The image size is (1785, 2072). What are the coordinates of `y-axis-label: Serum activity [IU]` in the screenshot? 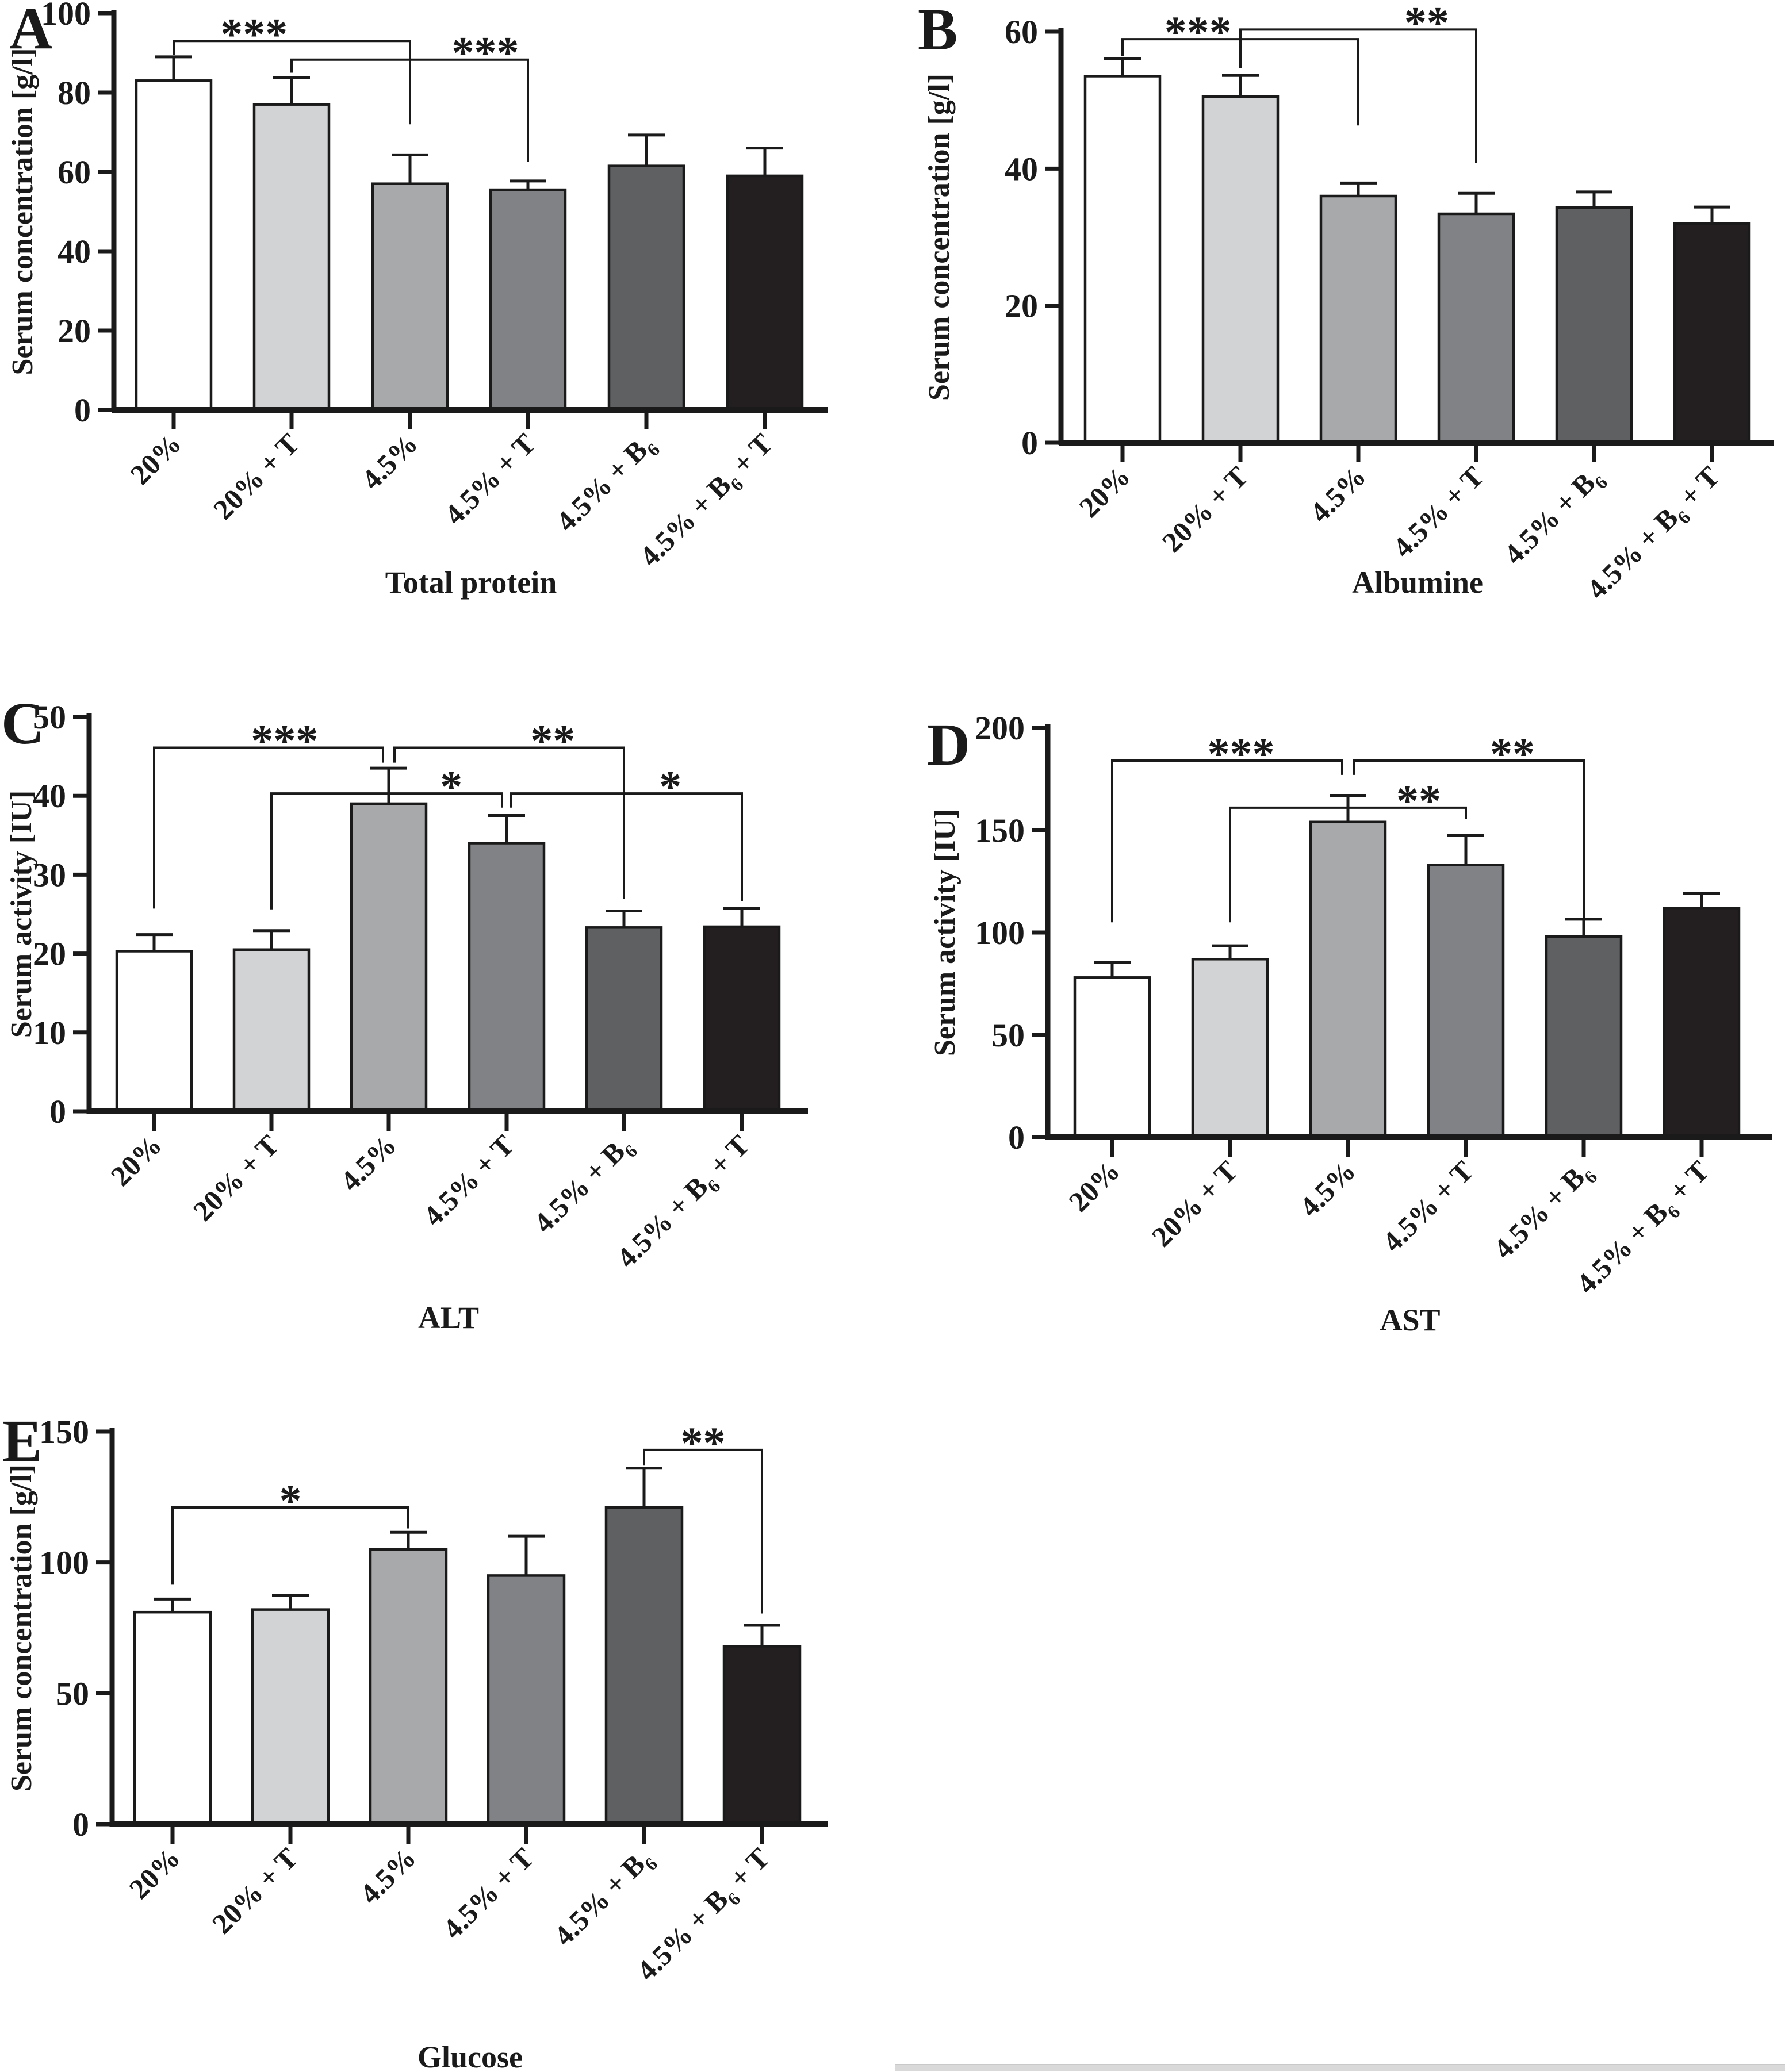 It's located at (21, 914).